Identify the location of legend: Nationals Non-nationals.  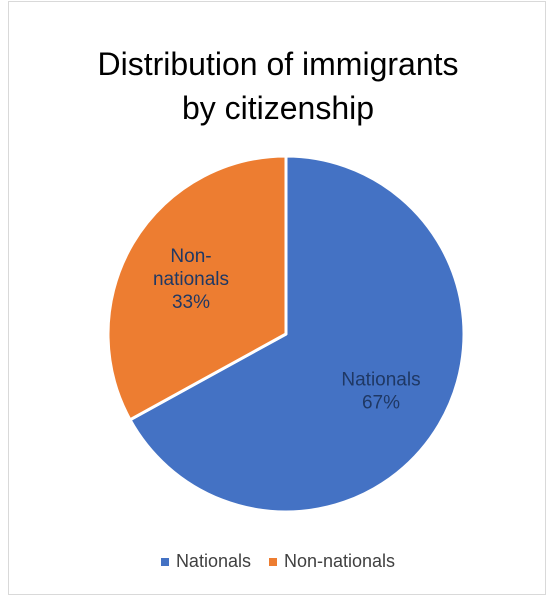
(278, 561).